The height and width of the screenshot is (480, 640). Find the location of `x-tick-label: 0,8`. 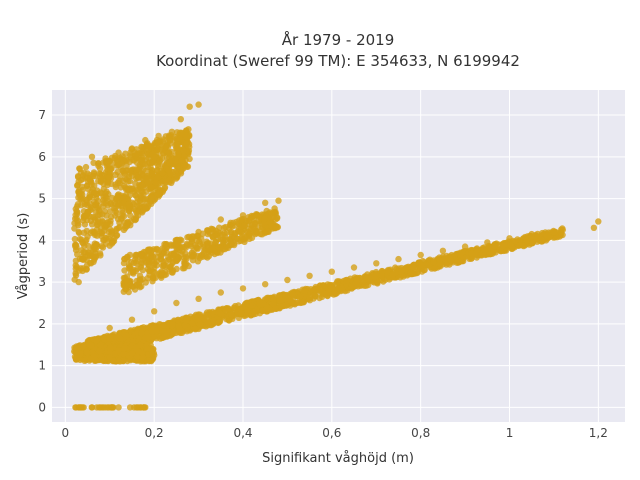

x-tick-label: 0,8 is located at coordinates (420, 433).